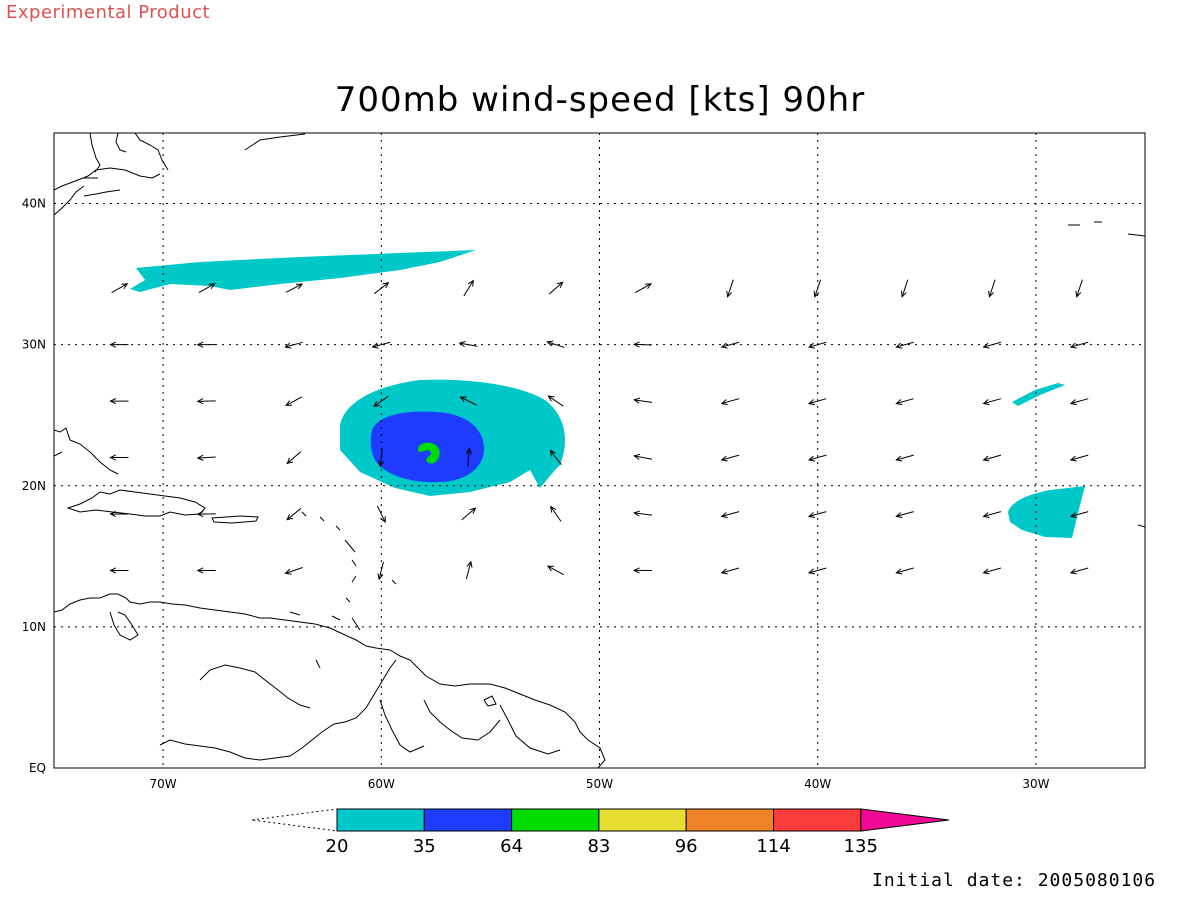 The height and width of the screenshot is (900, 1200). I want to click on map-title: 700mb wind-speed [kts] 90hr, so click(600, 100).